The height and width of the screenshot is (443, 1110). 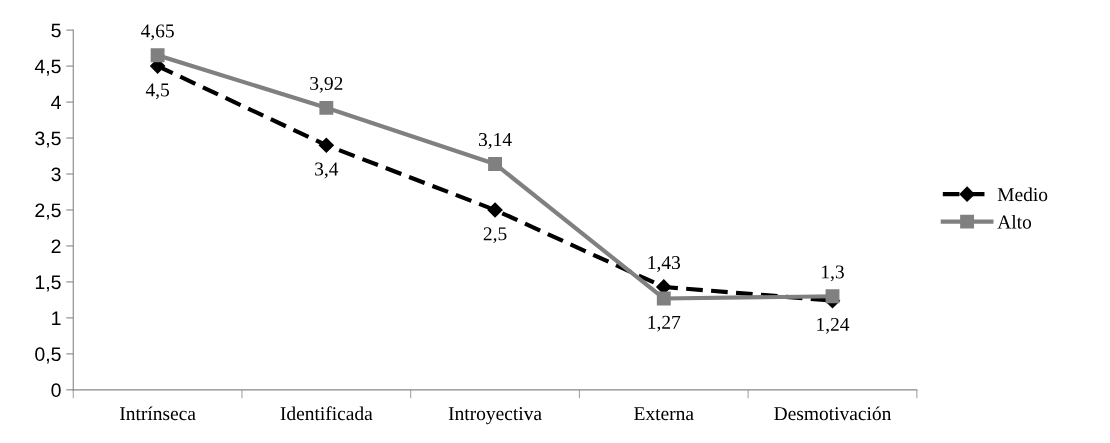 I want to click on data-label: 1,27, so click(x=664, y=323).